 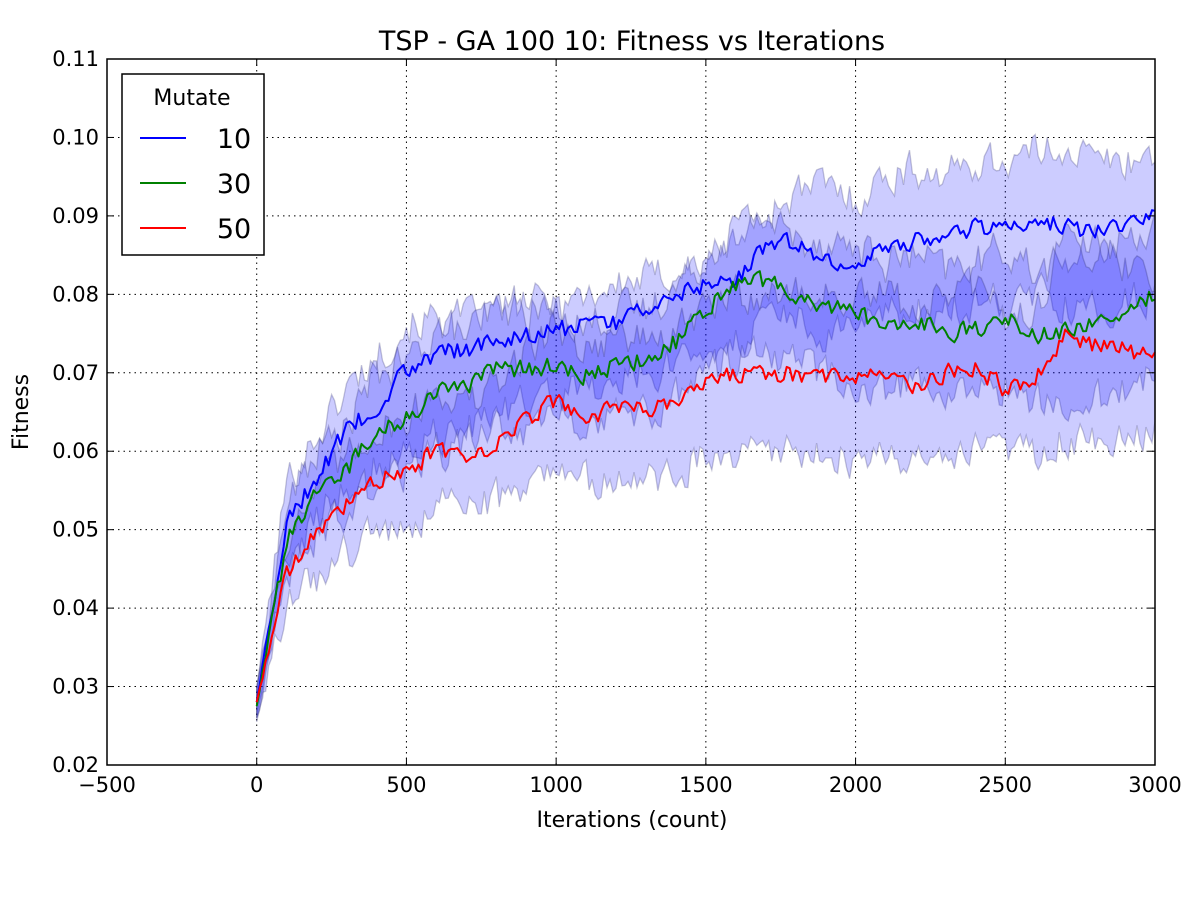 What do you see at coordinates (256, 785) in the screenshot?
I see `x-tick-label: 0` at bounding box center [256, 785].